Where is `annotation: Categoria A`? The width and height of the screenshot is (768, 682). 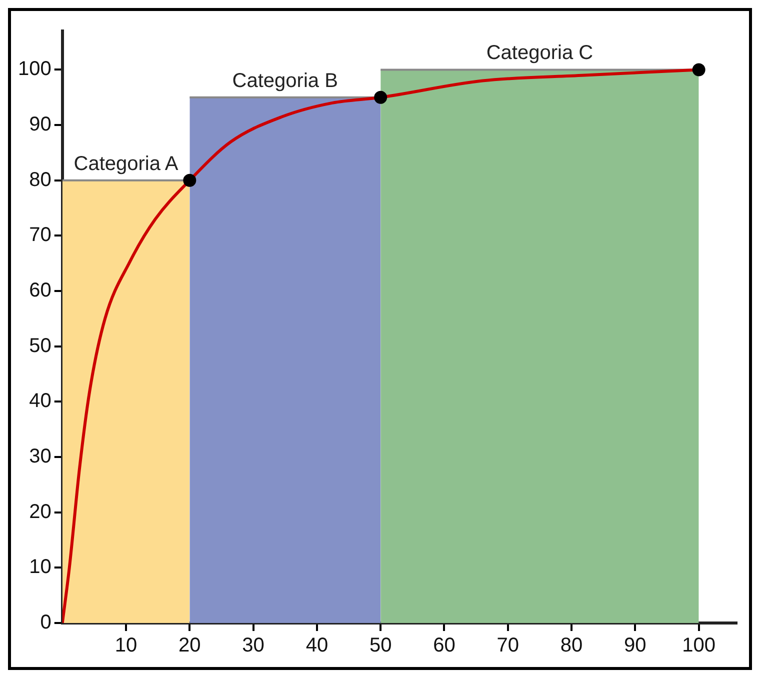
annotation: Categoria A is located at coordinates (126, 163).